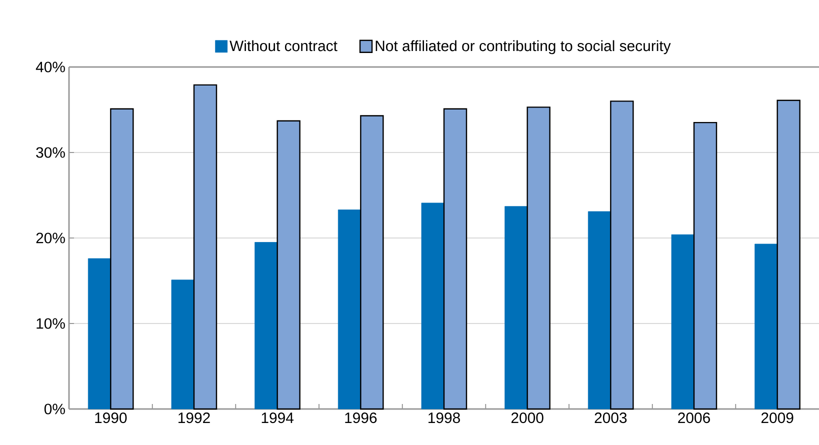 Image resolution: width=819 pixels, height=445 pixels. I want to click on legend-label: Without contract, so click(284, 46).